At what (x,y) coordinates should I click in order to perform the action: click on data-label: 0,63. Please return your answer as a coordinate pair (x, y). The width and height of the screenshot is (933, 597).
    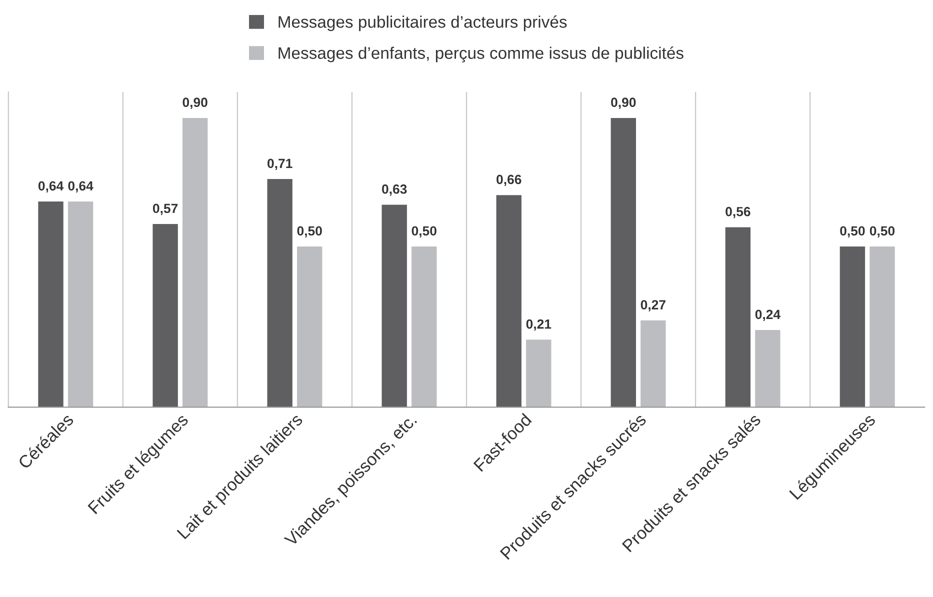
    Looking at the image, I should click on (394, 190).